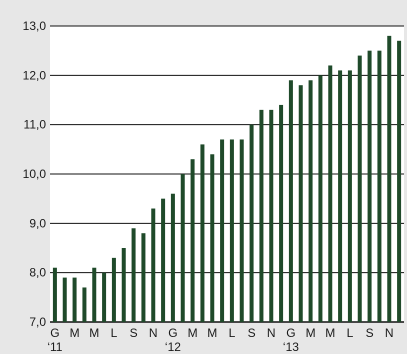  I want to click on year-label: ‘11, so click(54, 347).